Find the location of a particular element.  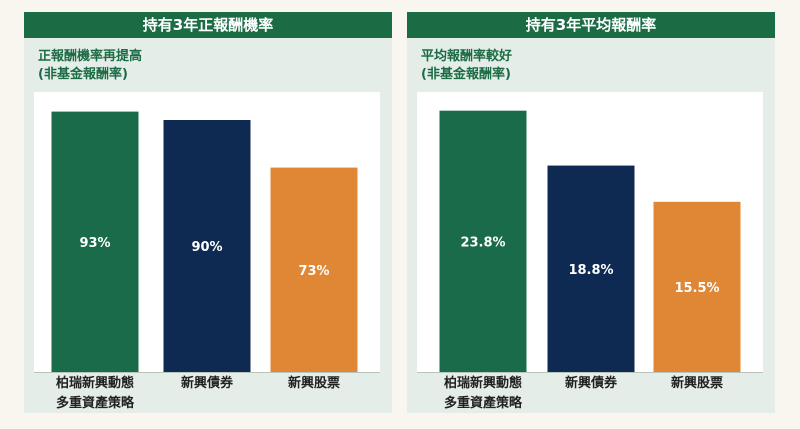

chart-title: 持有3年平均報酬率 is located at coordinates (591, 25).